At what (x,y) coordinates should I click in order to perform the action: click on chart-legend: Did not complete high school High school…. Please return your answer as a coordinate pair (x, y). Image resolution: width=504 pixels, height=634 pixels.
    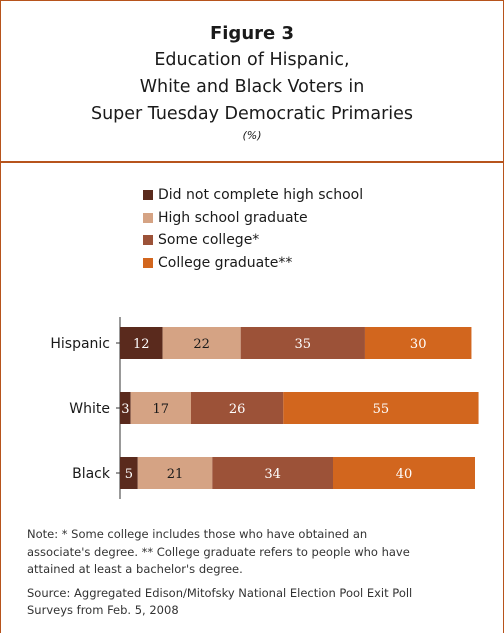
    Looking at the image, I should click on (253, 229).